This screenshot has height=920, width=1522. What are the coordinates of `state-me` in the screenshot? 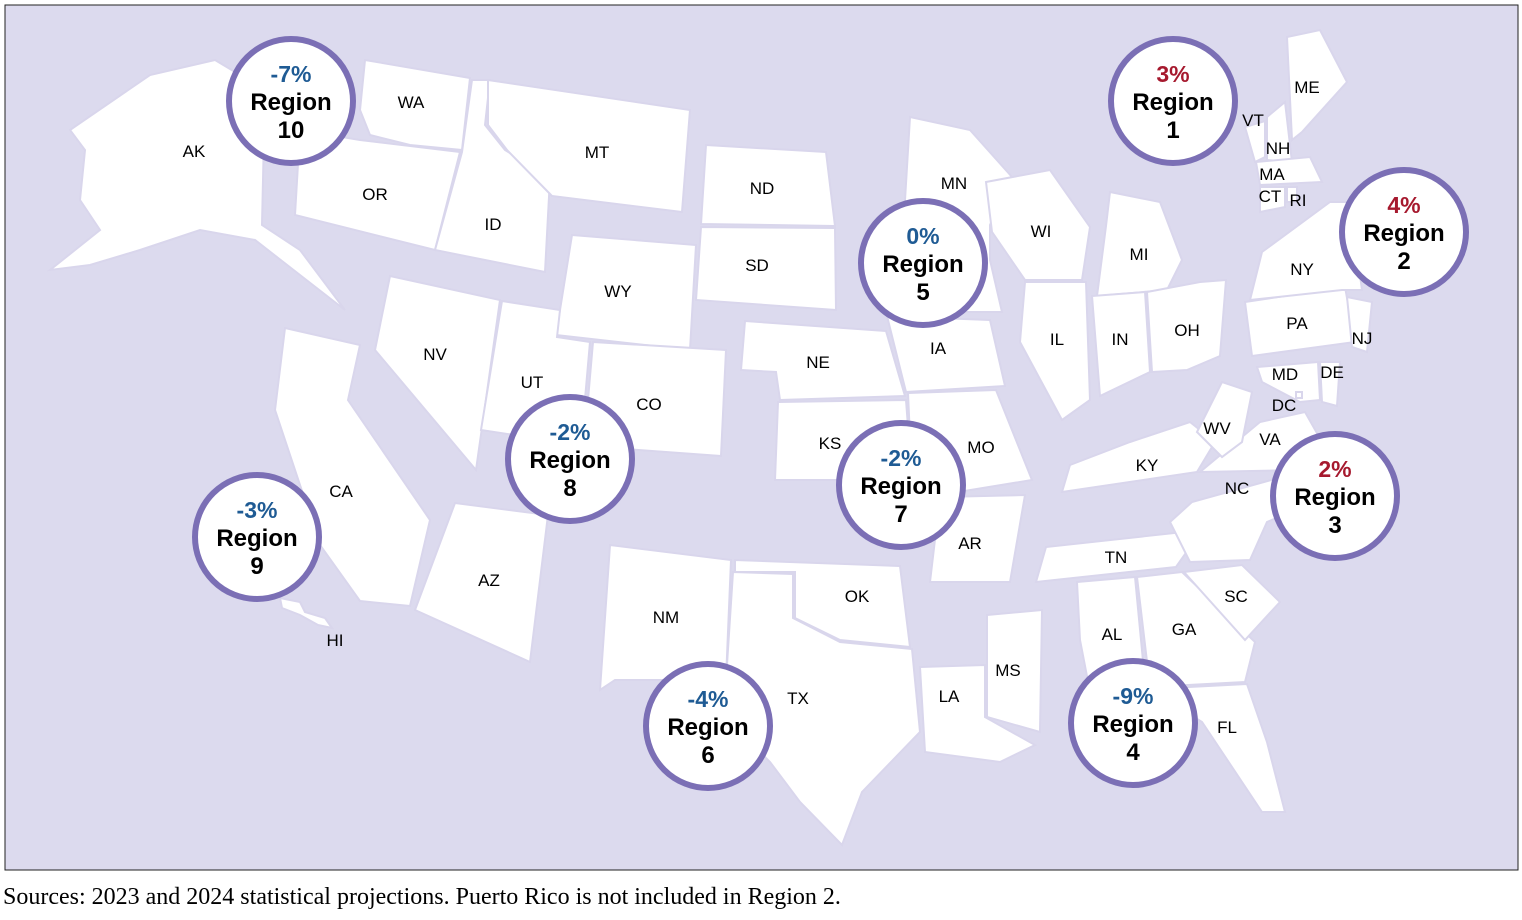 It's located at (1317, 85).